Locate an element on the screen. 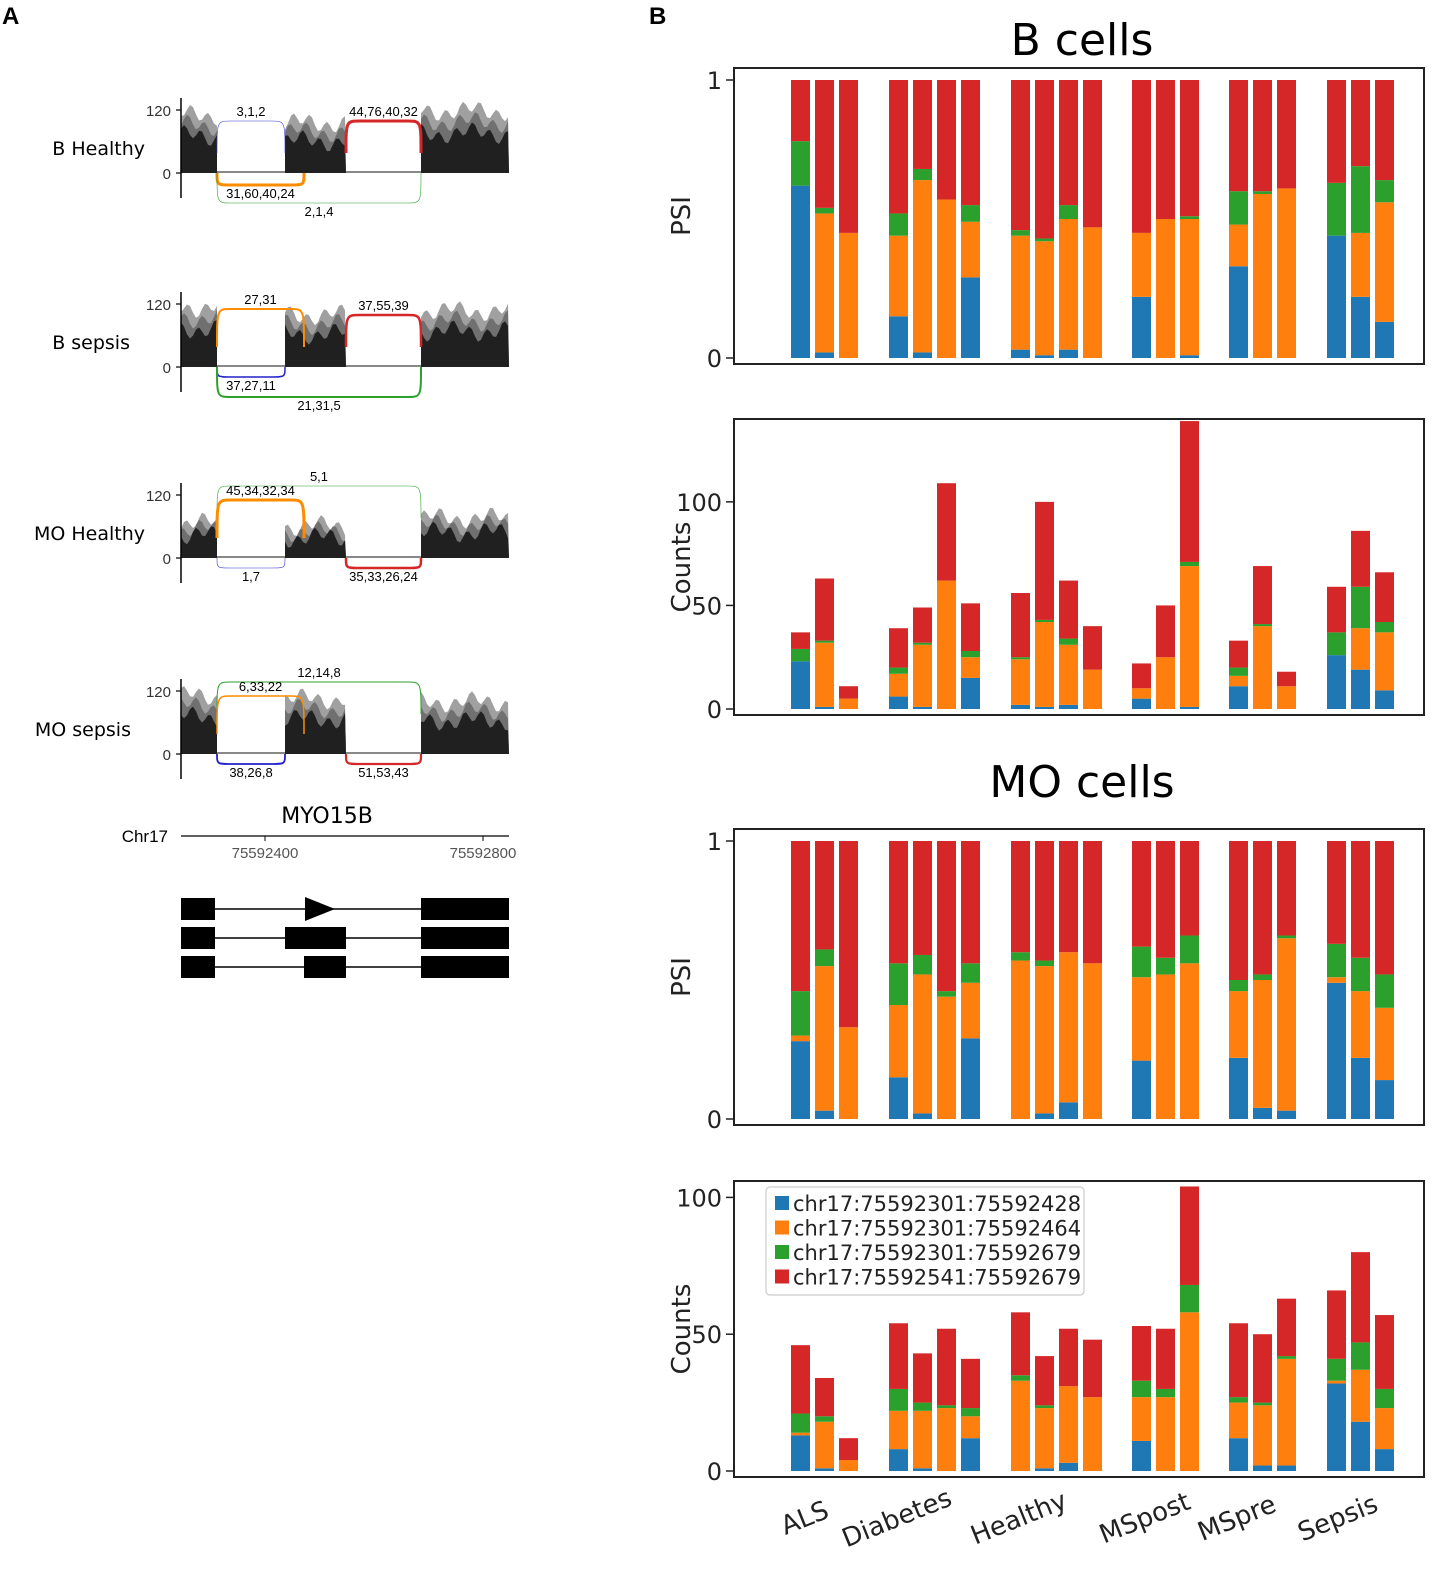 This screenshot has width=1434, height=1569. panel-b-letter: B is located at coordinates (657, 16).